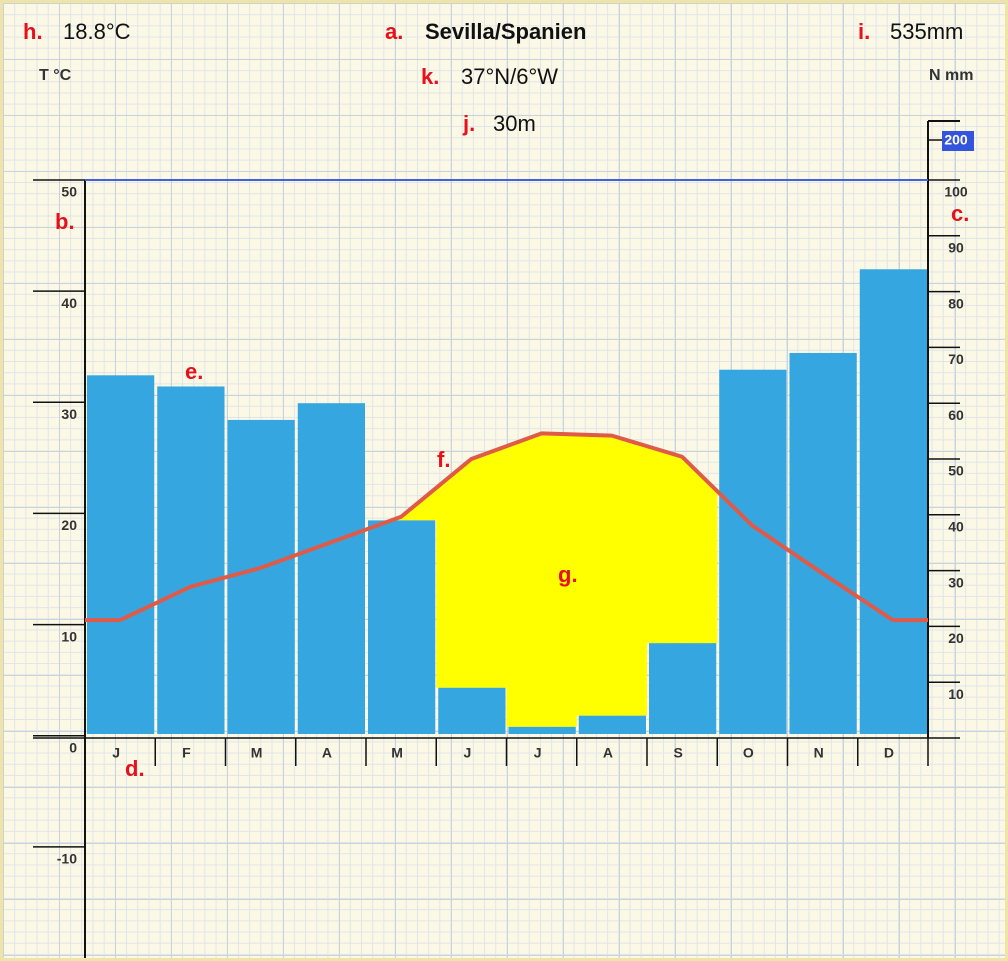 This screenshot has width=1008, height=961. I want to click on annotation-marker: c., so click(960, 213).